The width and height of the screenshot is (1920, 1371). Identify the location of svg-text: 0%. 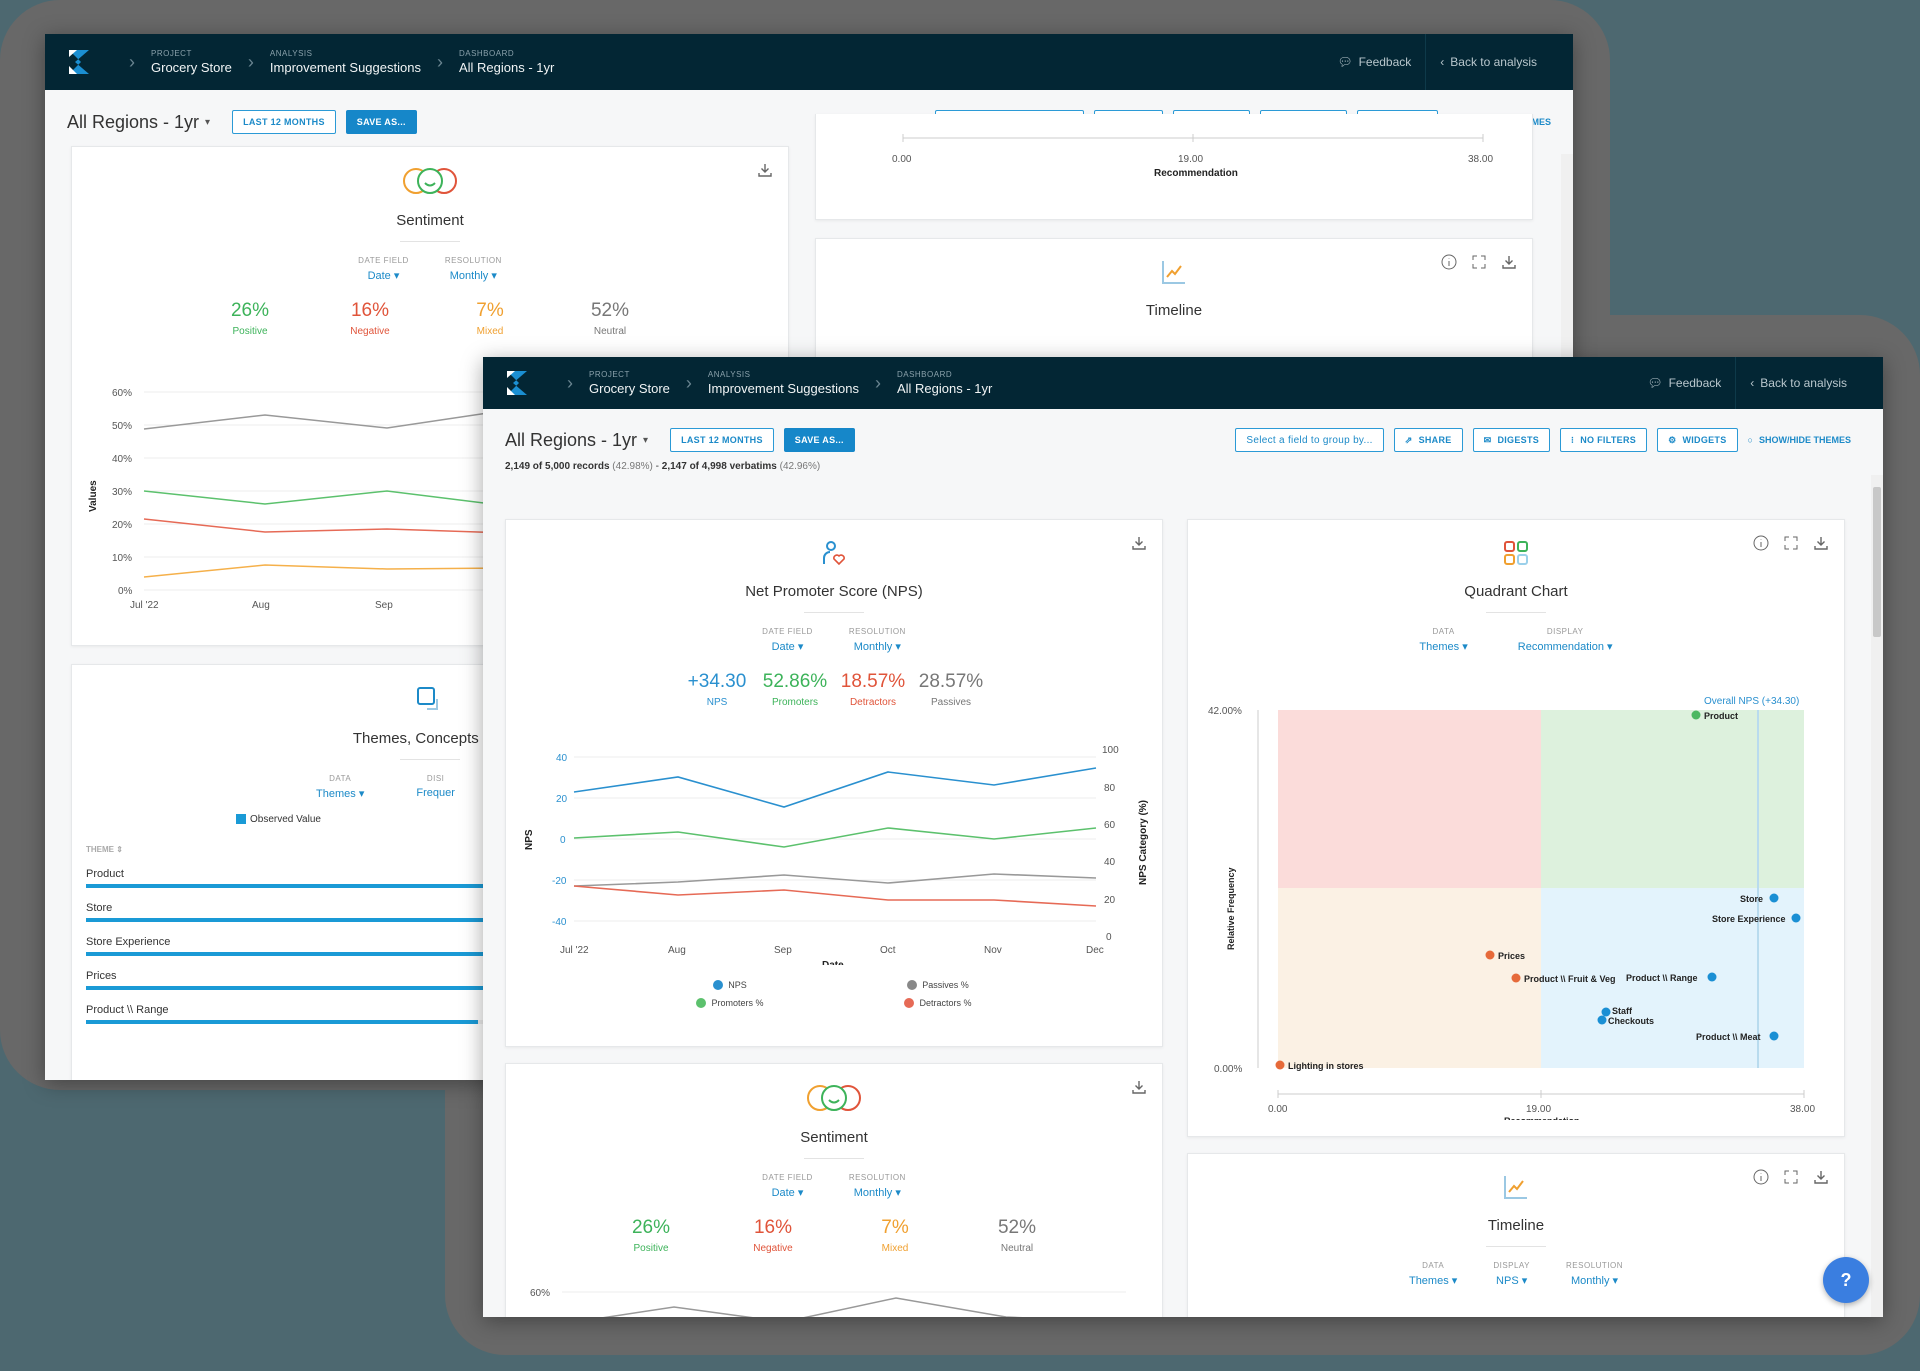
(125, 591).